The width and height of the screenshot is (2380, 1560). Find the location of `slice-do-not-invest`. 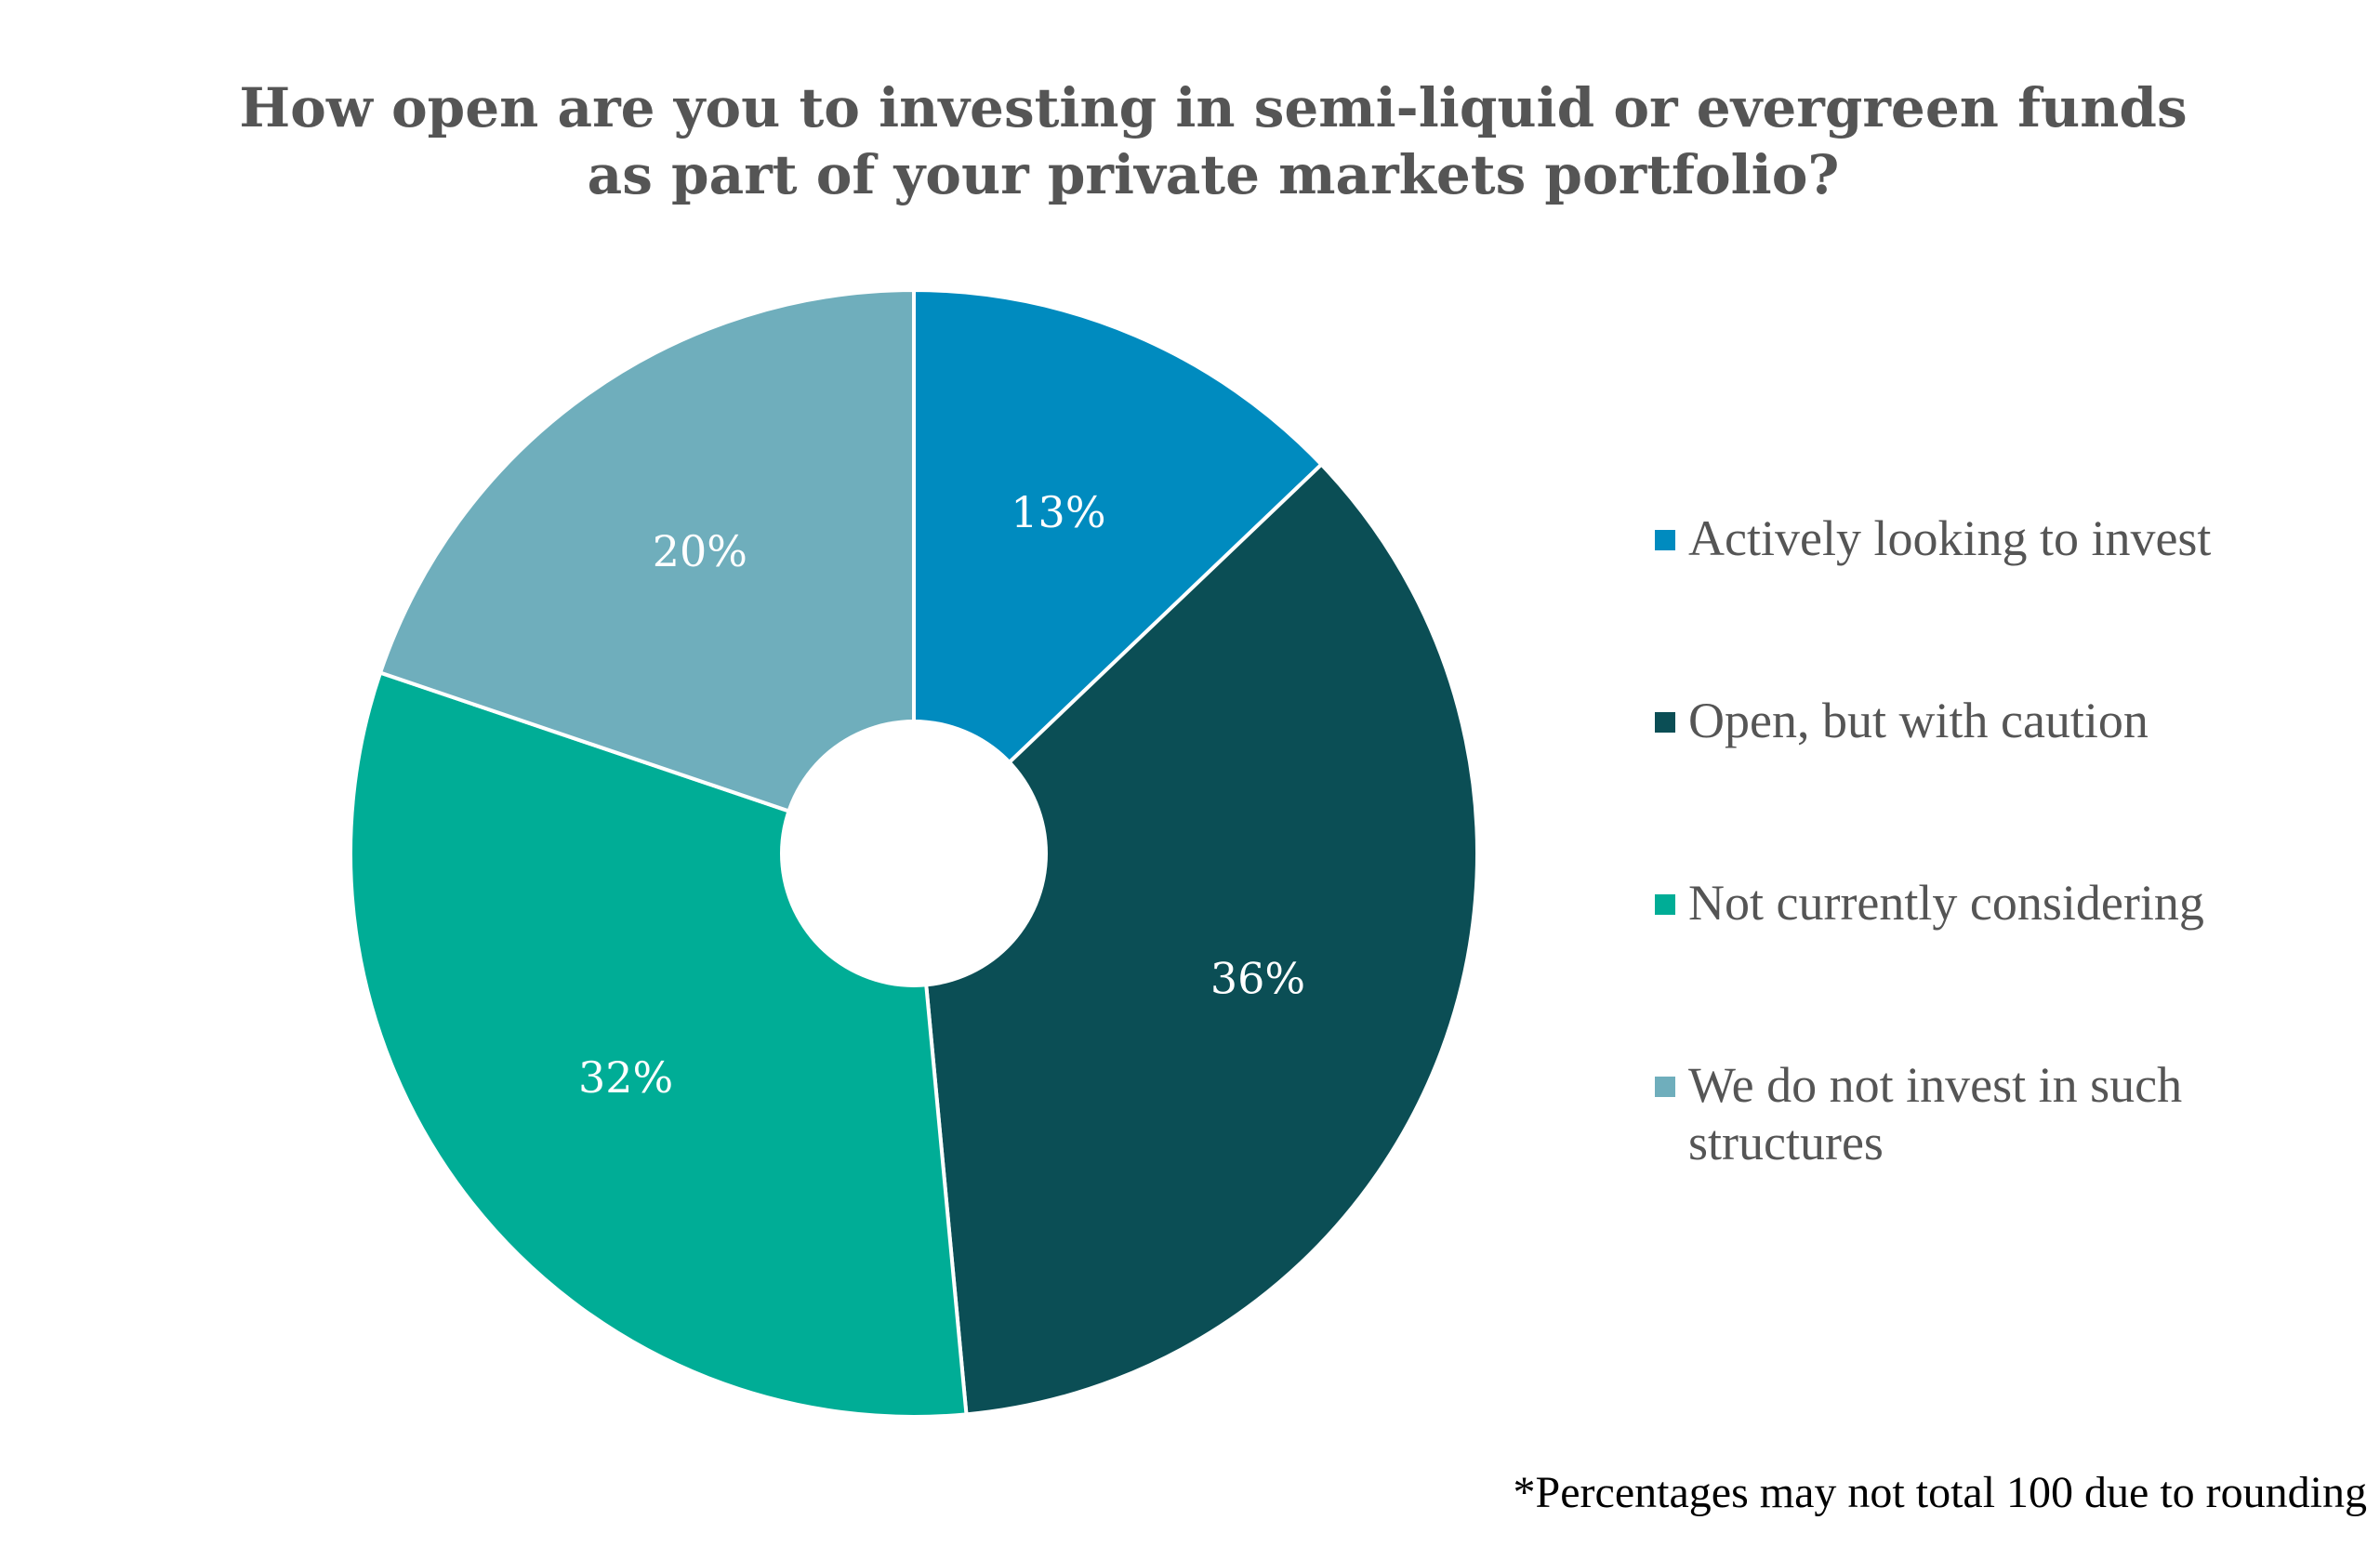

slice-do-not-invest is located at coordinates (646, 571).